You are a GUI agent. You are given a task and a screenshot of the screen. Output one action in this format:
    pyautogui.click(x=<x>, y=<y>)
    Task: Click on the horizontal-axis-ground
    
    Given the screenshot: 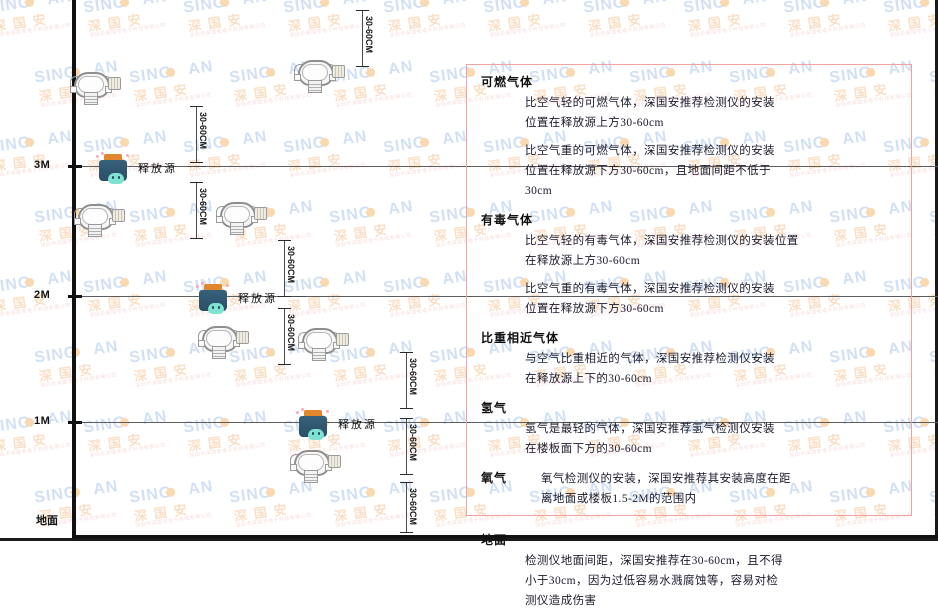 What is the action you would take?
    pyautogui.click(x=505, y=536)
    